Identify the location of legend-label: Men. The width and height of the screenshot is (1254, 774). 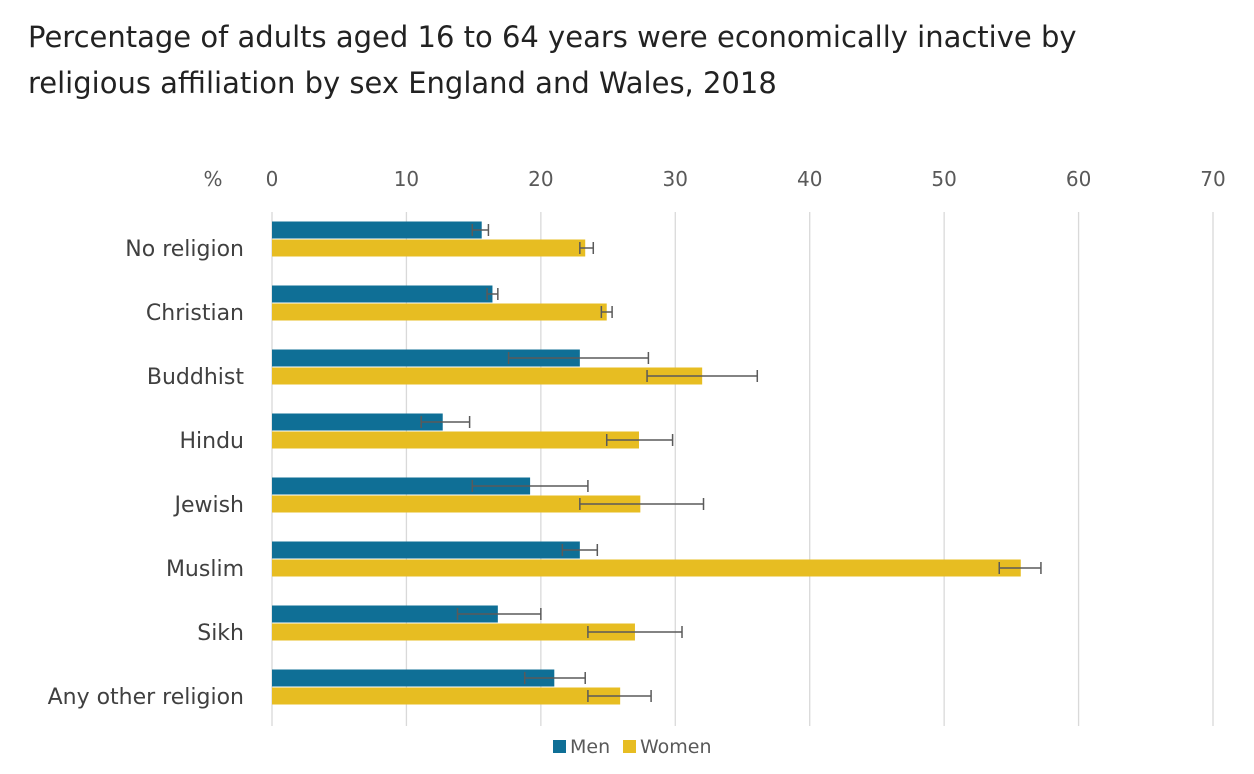
(590, 747).